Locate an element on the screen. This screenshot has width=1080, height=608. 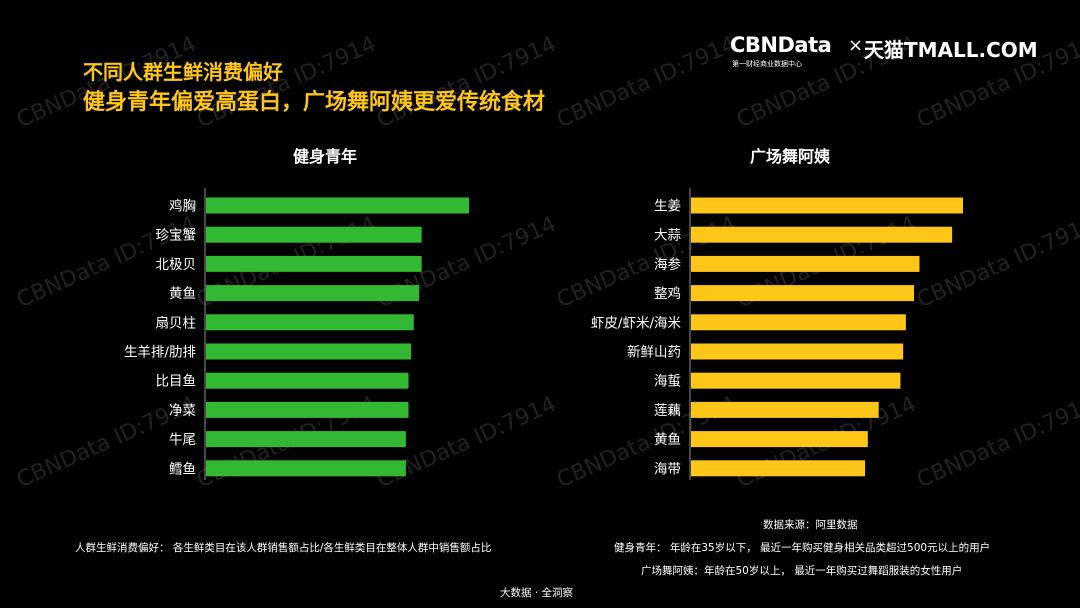
brand-logo: CBNData 第一财经商业数据中心 × 天猫TMALL.COM is located at coordinates (884, 53).